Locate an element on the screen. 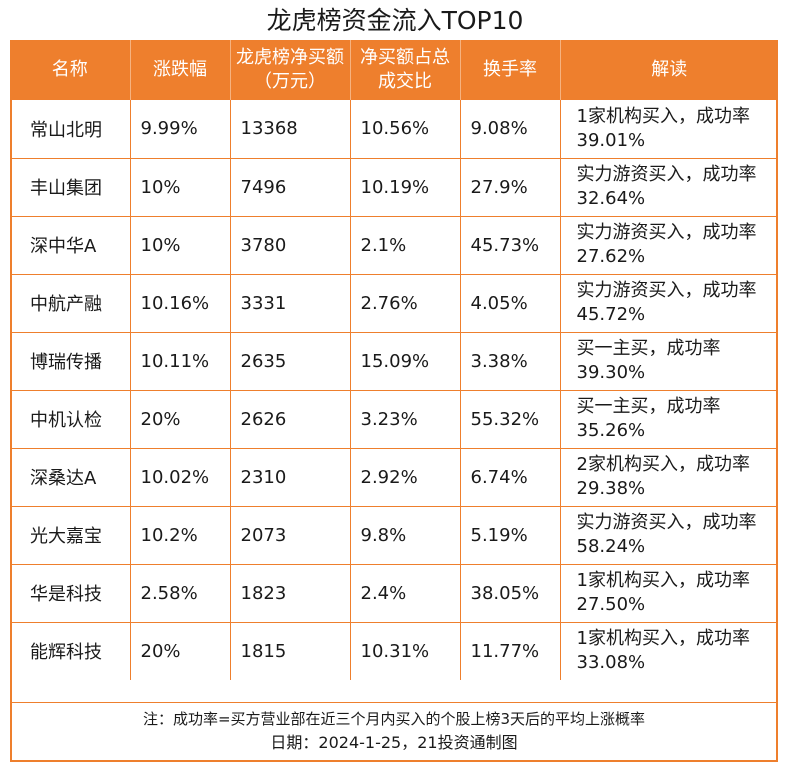  net-buy-cell: 2626 is located at coordinates (290, 418).